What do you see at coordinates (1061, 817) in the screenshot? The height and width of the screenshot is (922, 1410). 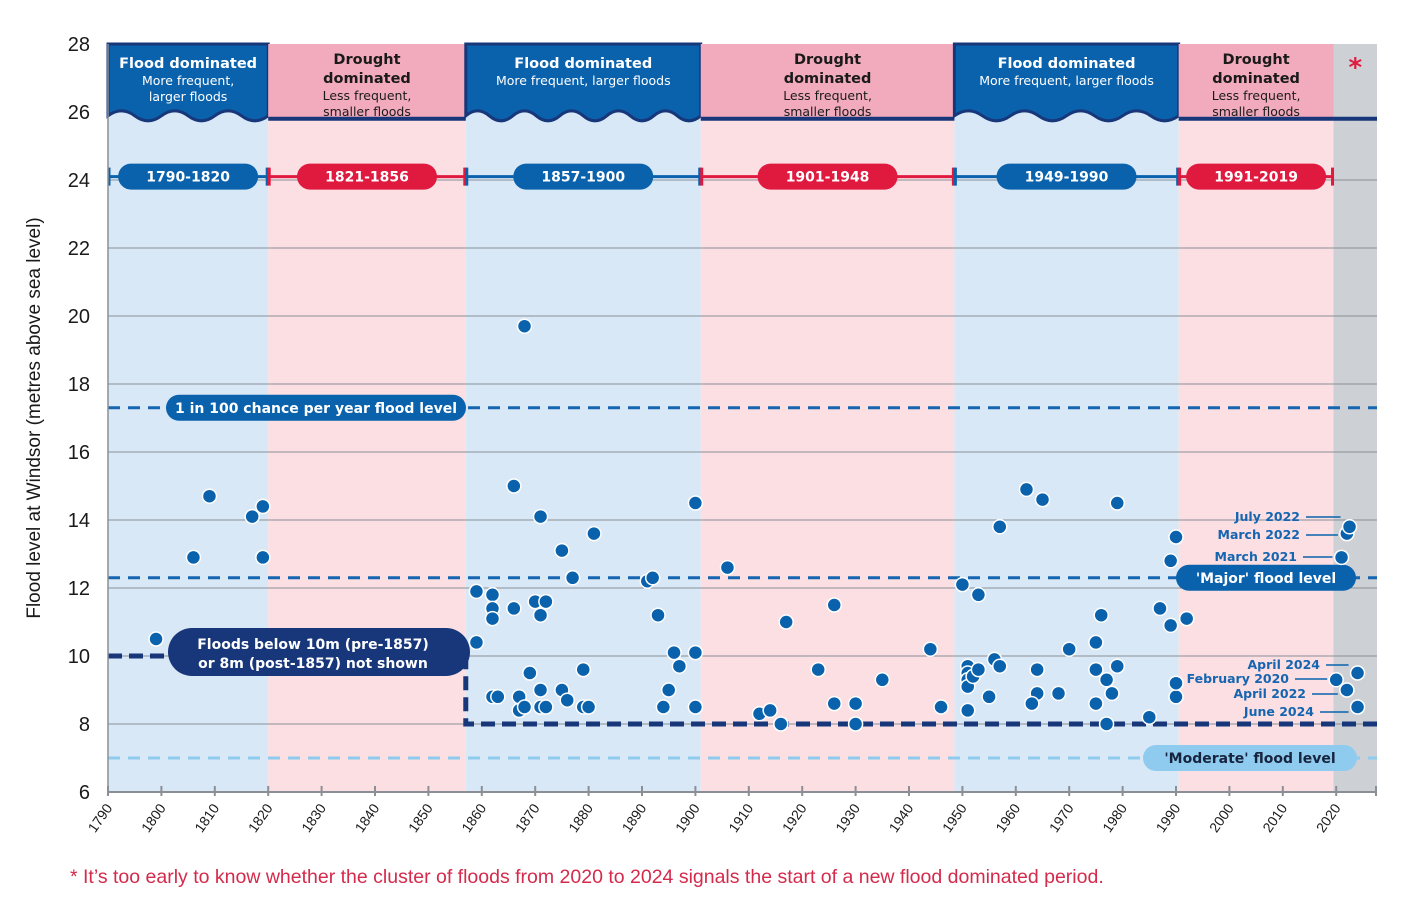 I see `x-tick-label: 1970` at bounding box center [1061, 817].